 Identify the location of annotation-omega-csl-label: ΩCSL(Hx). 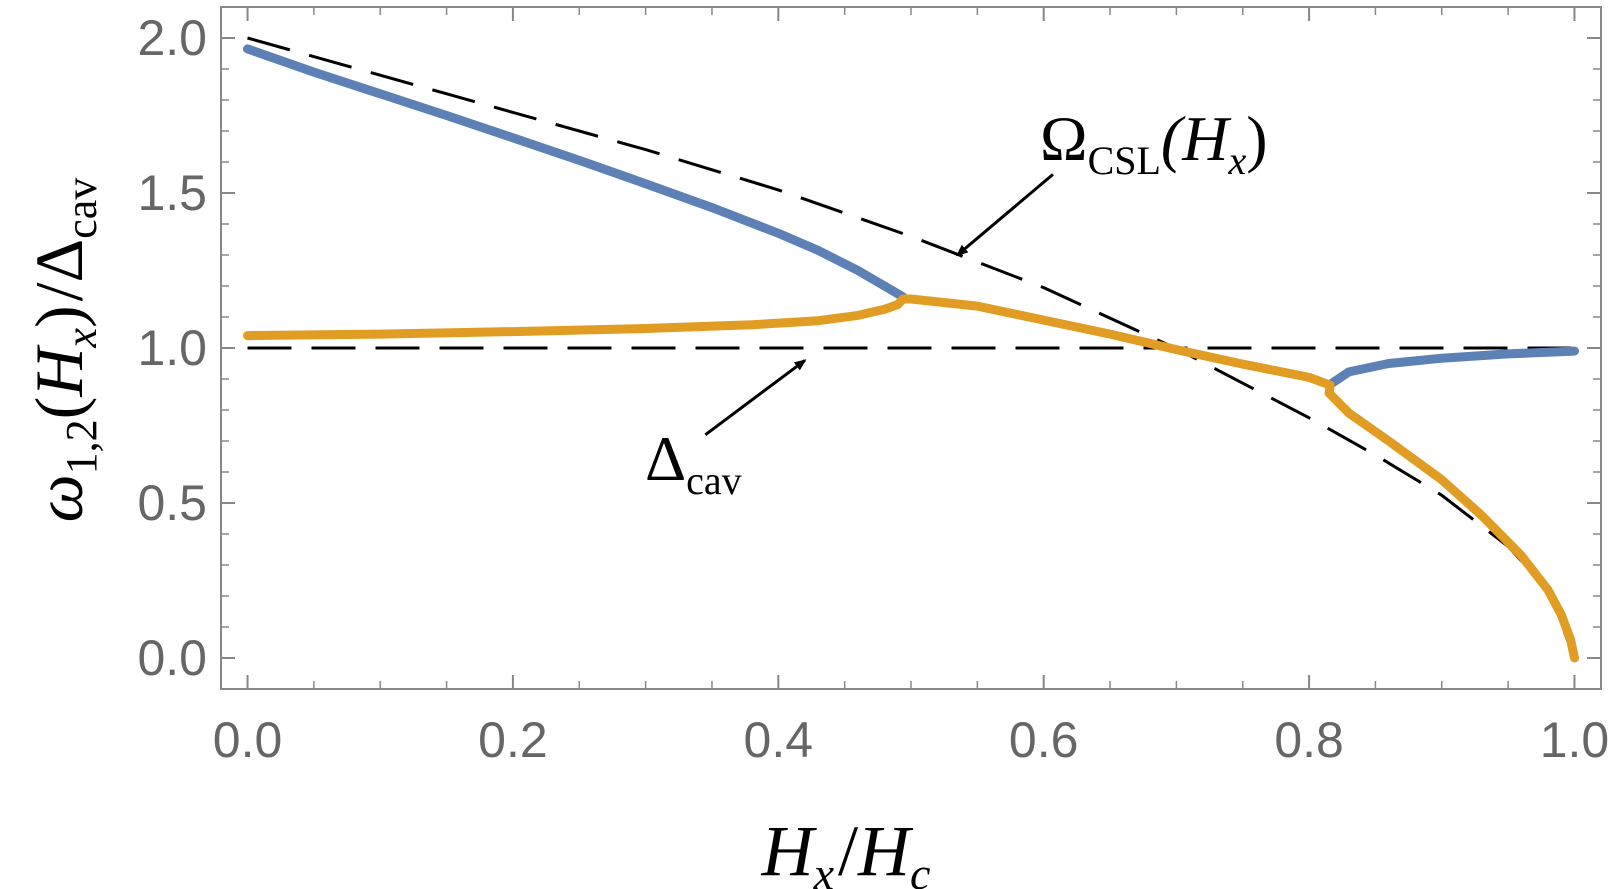
(1154, 143).